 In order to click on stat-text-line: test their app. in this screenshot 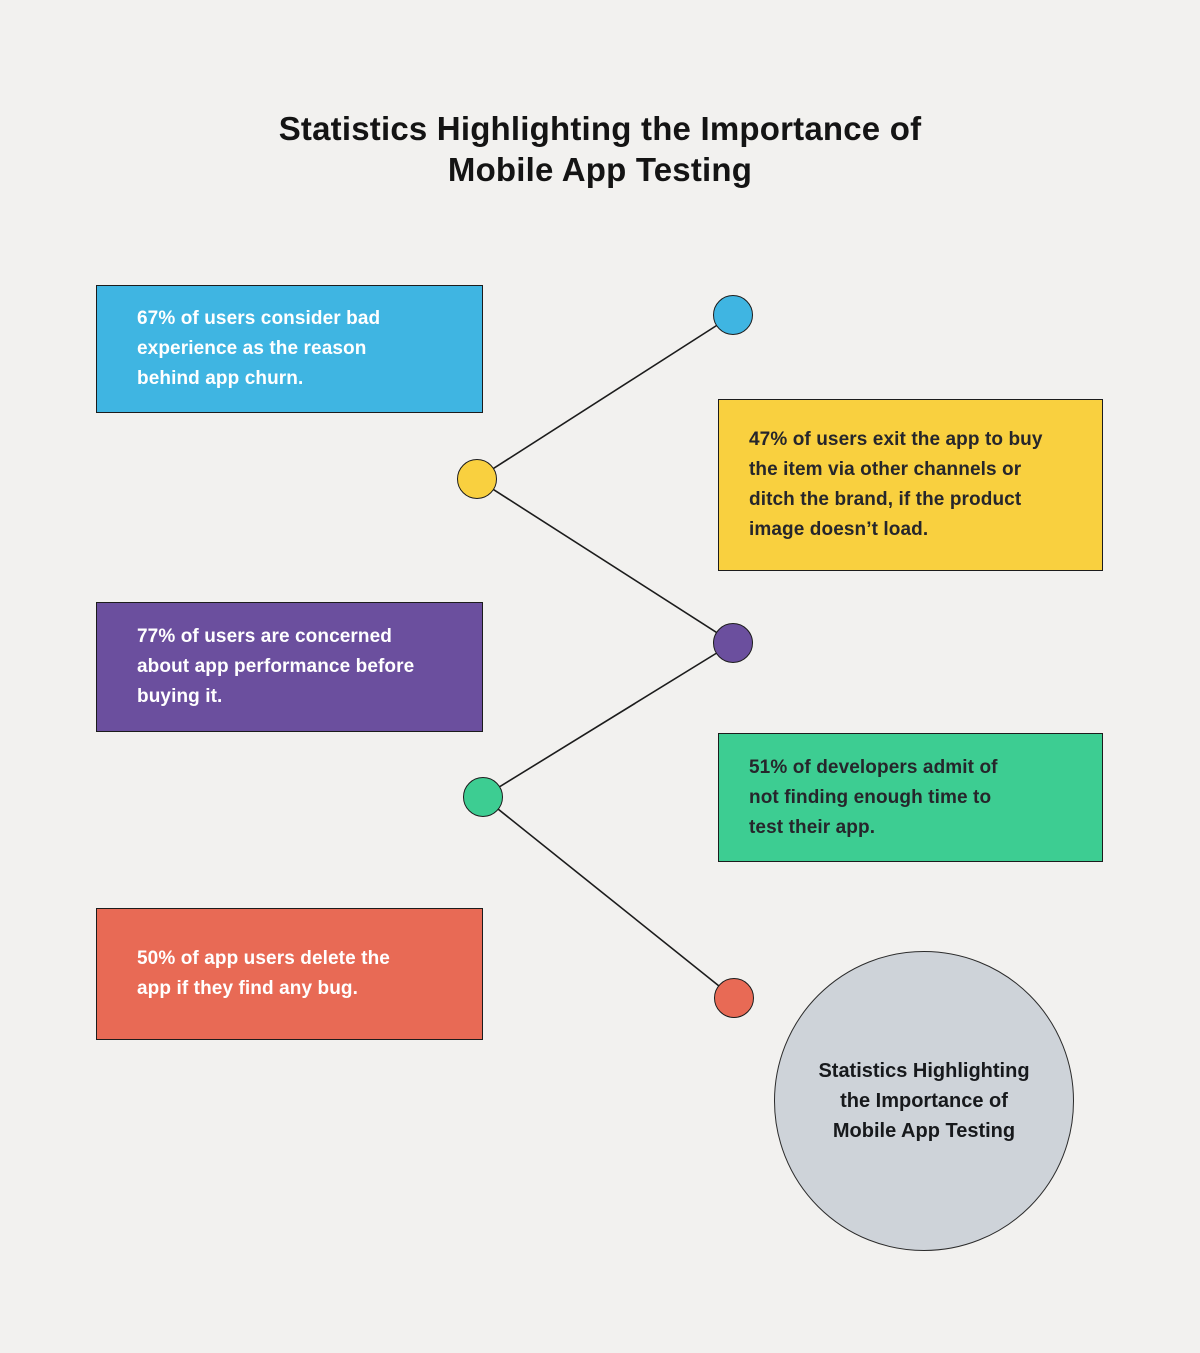, I will do `click(812, 827)`.